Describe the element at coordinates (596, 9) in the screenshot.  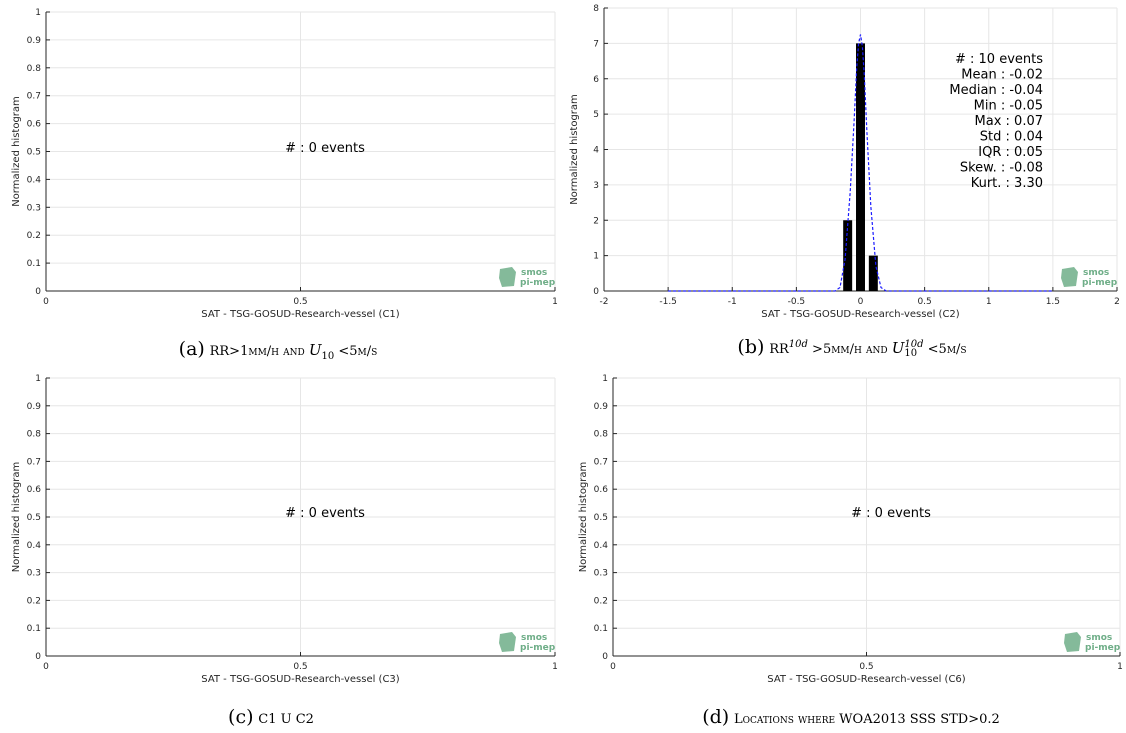
I see `y-tick-label: 8` at that location.